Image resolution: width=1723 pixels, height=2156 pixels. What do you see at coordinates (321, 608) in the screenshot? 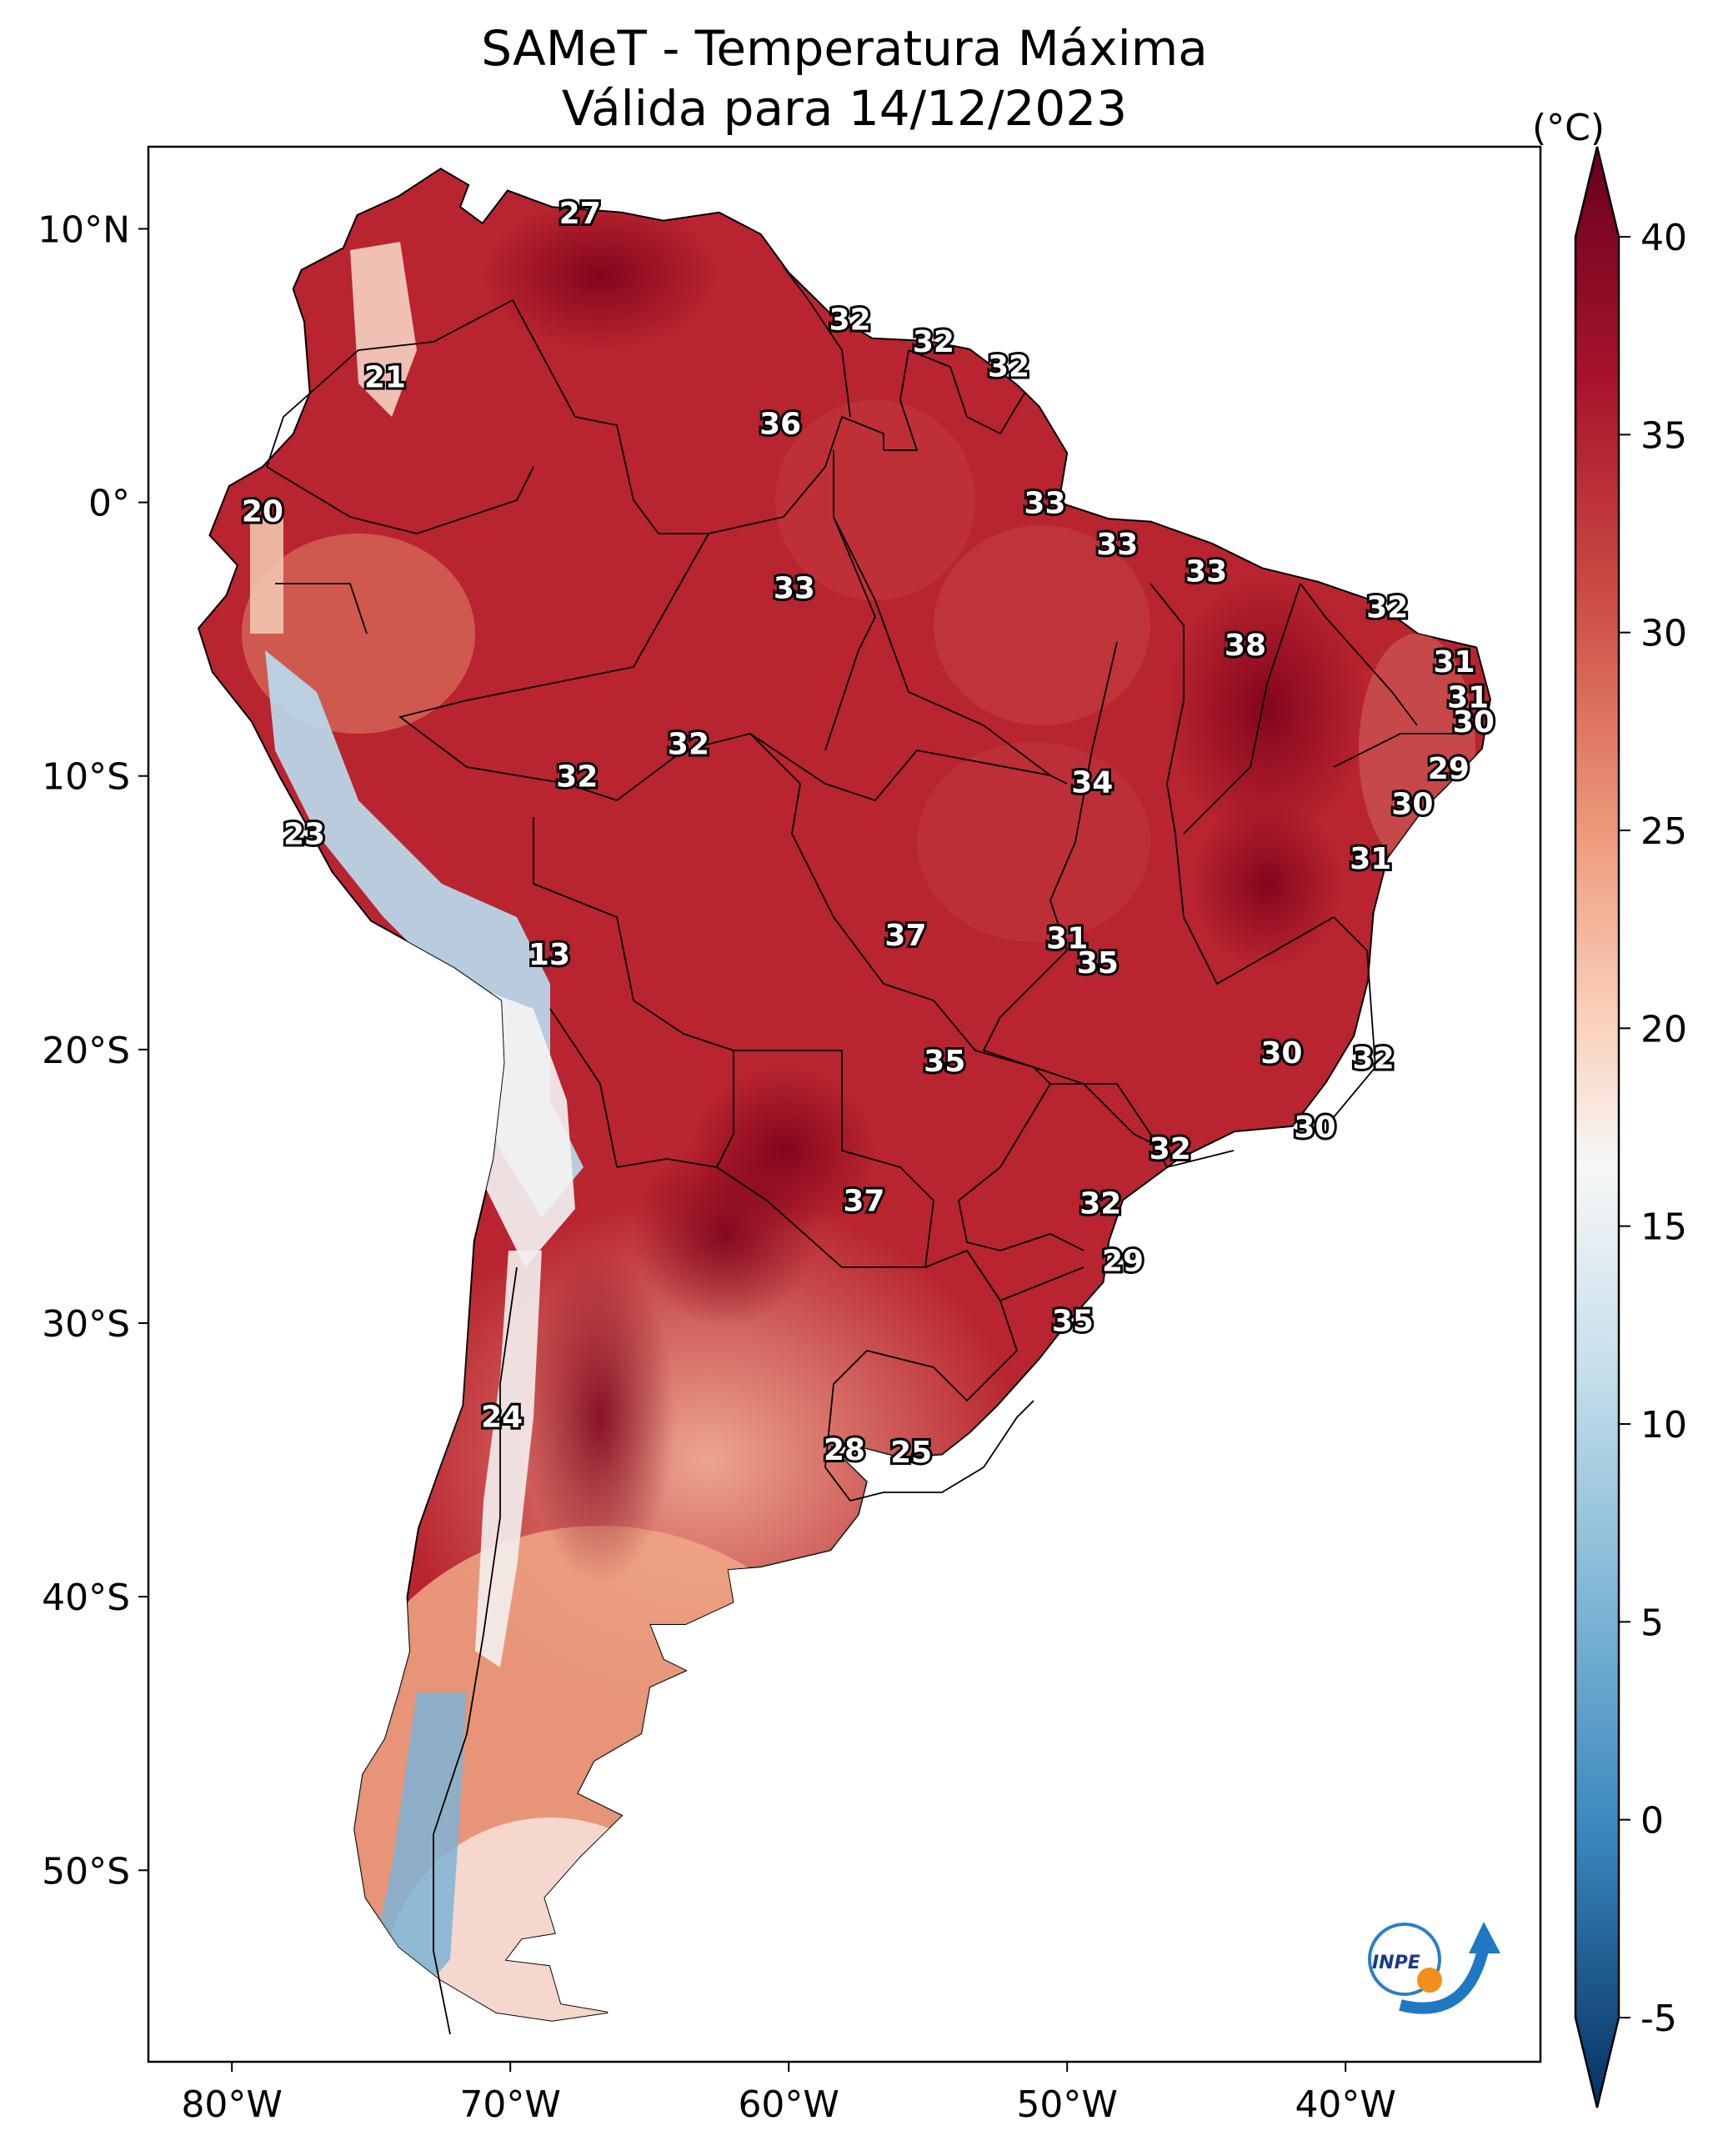
I see `border-ecuador-peru` at bounding box center [321, 608].